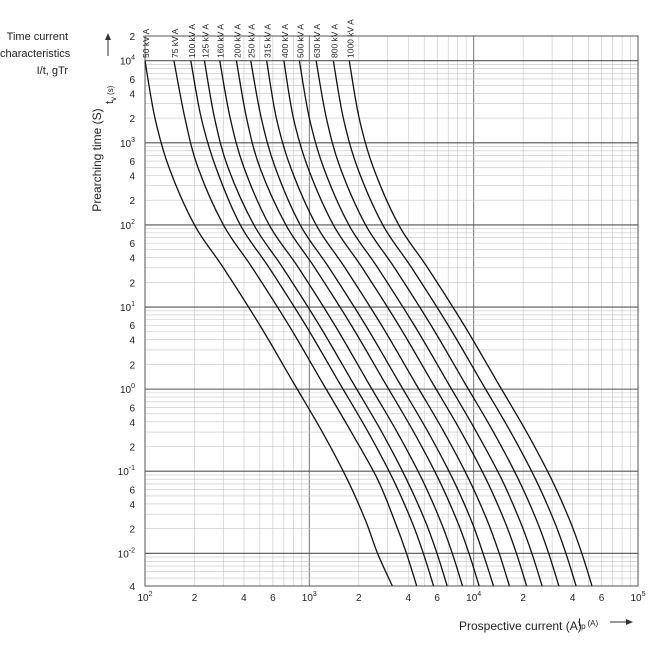 The width and height of the screenshot is (650, 650). Describe the element at coordinates (593, 623) in the screenshot. I see `x-axis-unit: (A)` at that location.